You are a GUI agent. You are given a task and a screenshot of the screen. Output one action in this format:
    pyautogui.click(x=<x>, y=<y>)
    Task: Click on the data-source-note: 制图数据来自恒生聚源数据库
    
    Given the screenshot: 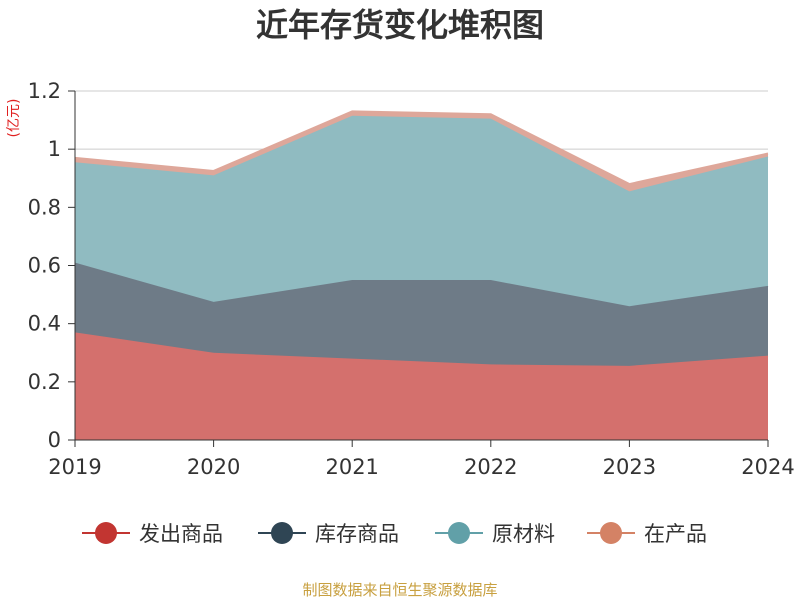 What is the action you would take?
    pyautogui.click(x=399, y=590)
    